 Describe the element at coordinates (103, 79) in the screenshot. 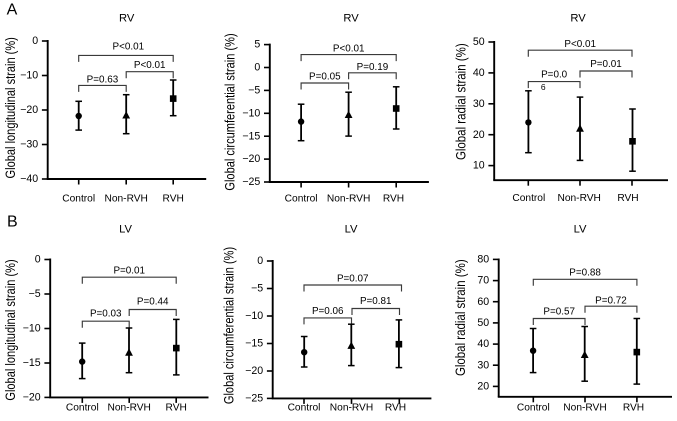

I see `svg-text: P=0.63` at that location.